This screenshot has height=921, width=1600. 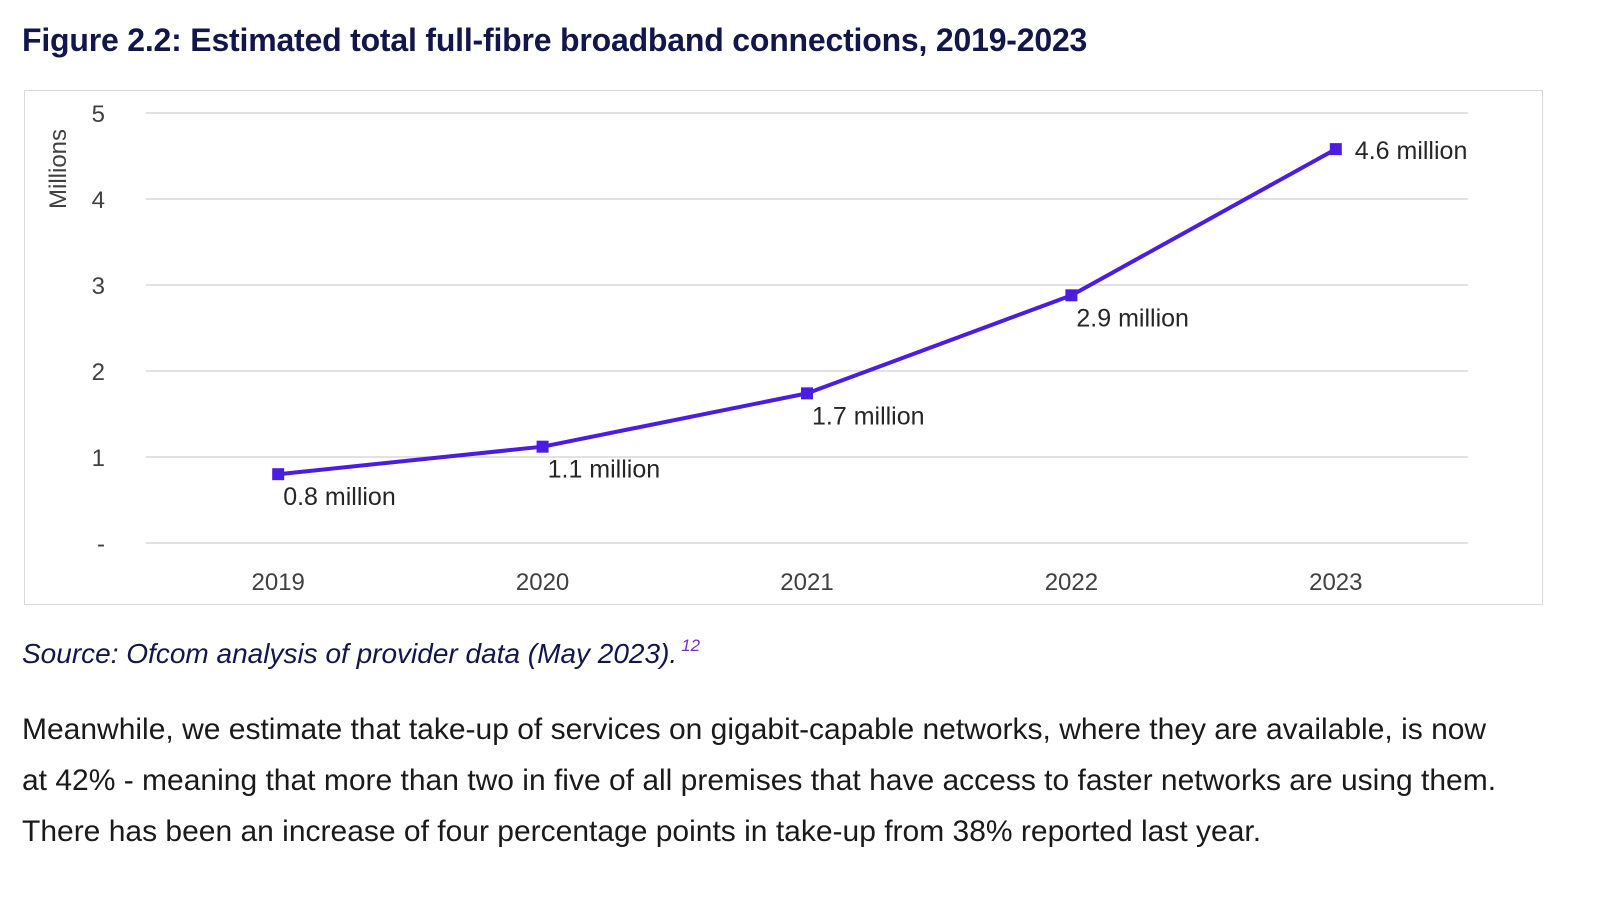 What do you see at coordinates (339, 497) in the screenshot?
I see `data-label: 0.8 million` at bounding box center [339, 497].